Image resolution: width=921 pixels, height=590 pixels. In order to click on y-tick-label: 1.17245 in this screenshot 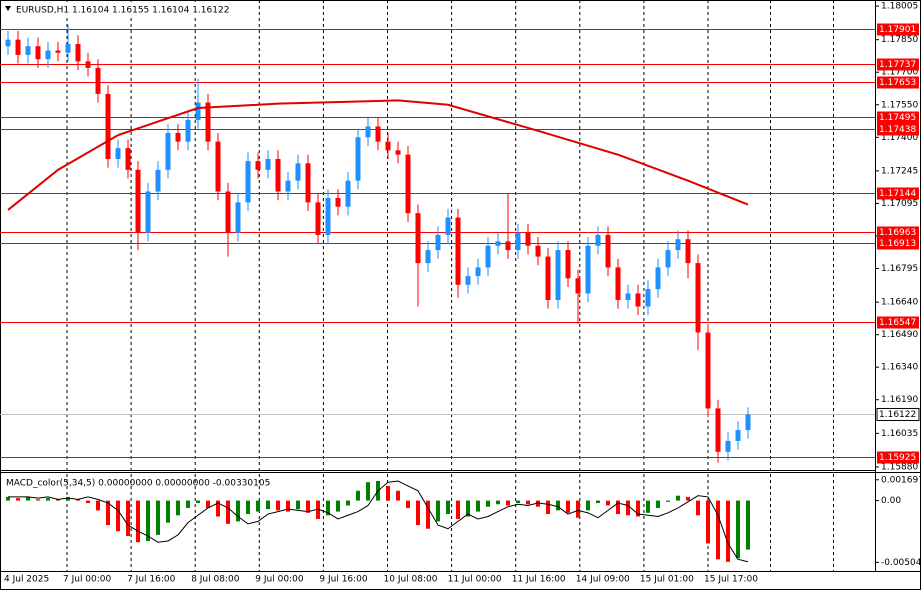, I will do `click(899, 171)`.